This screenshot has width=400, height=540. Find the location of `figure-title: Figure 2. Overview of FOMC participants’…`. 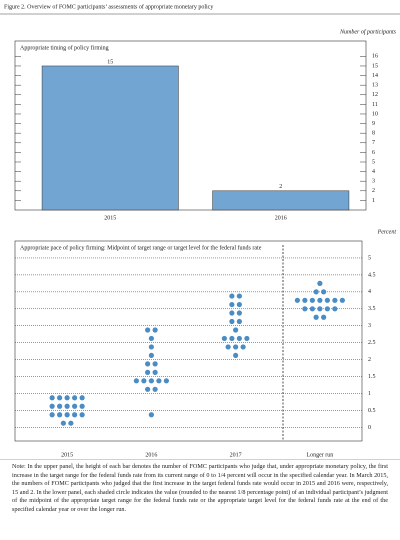

figure-title: Figure 2. Overview of FOMC participants’… is located at coordinates (108, 6).